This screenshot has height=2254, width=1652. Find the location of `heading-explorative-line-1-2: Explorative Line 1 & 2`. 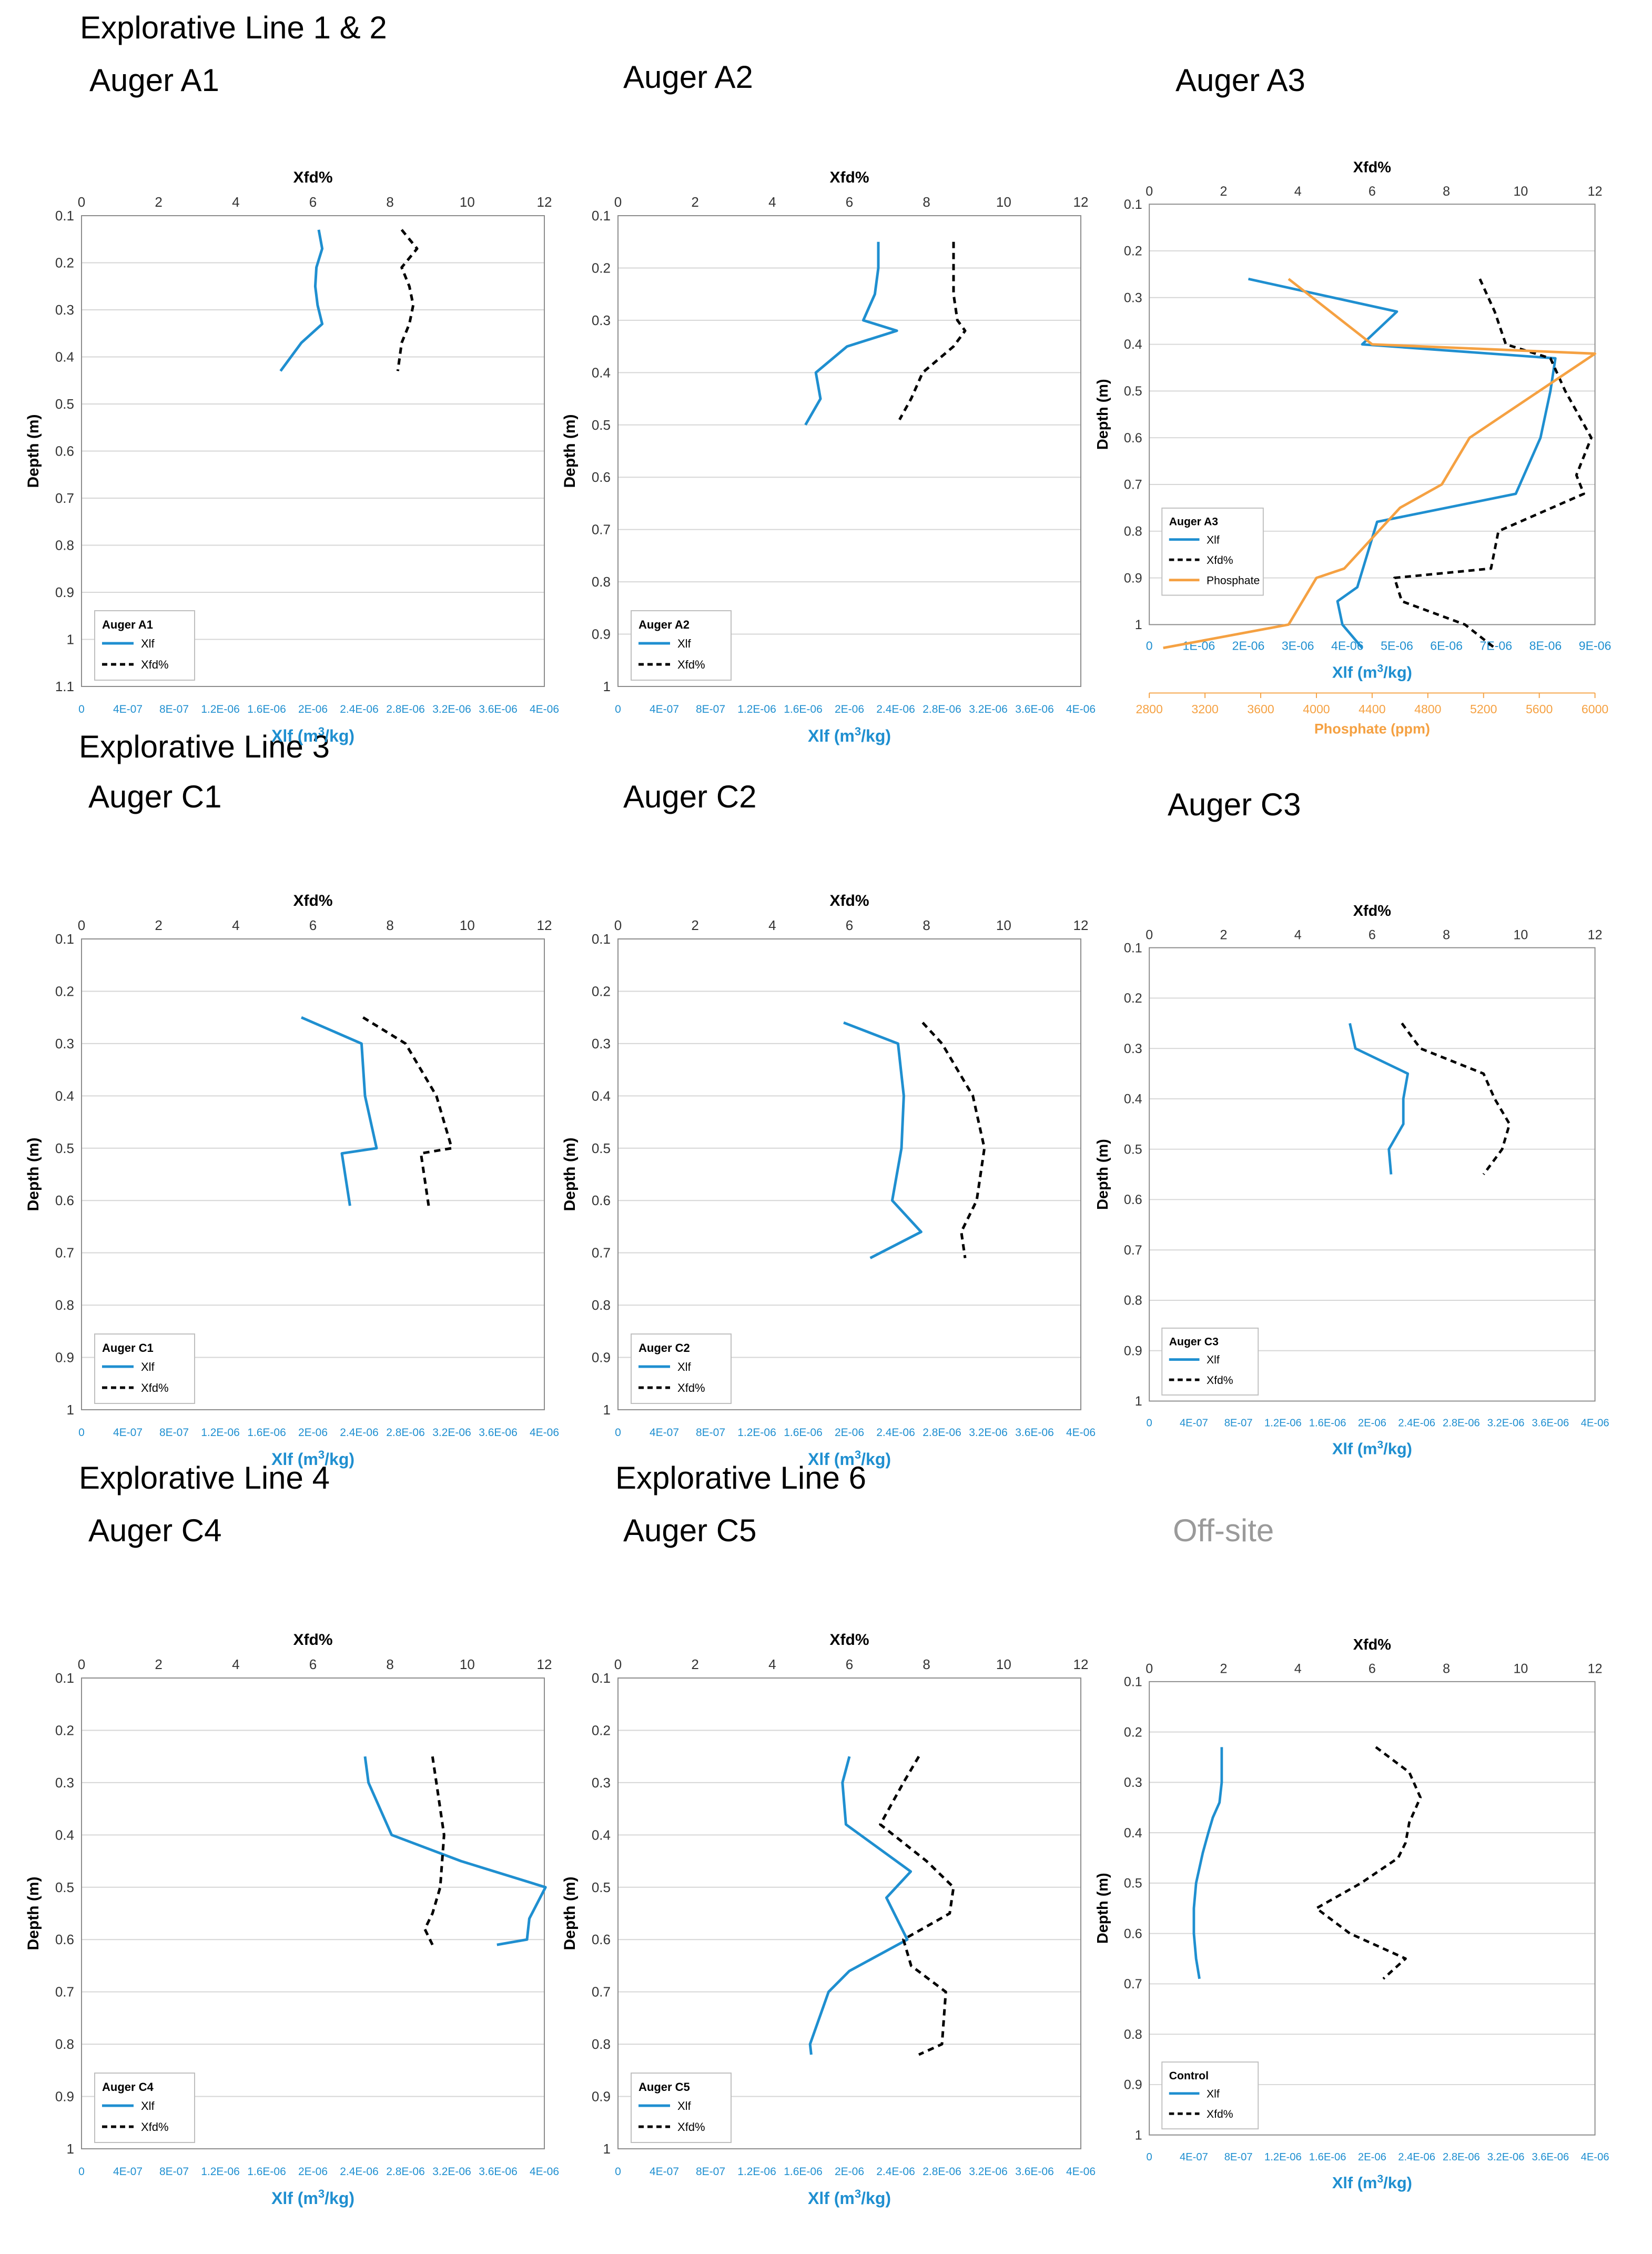

heading-explorative-line-1-2: Explorative Line 1 & 2 is located at coordinates (233, 28).